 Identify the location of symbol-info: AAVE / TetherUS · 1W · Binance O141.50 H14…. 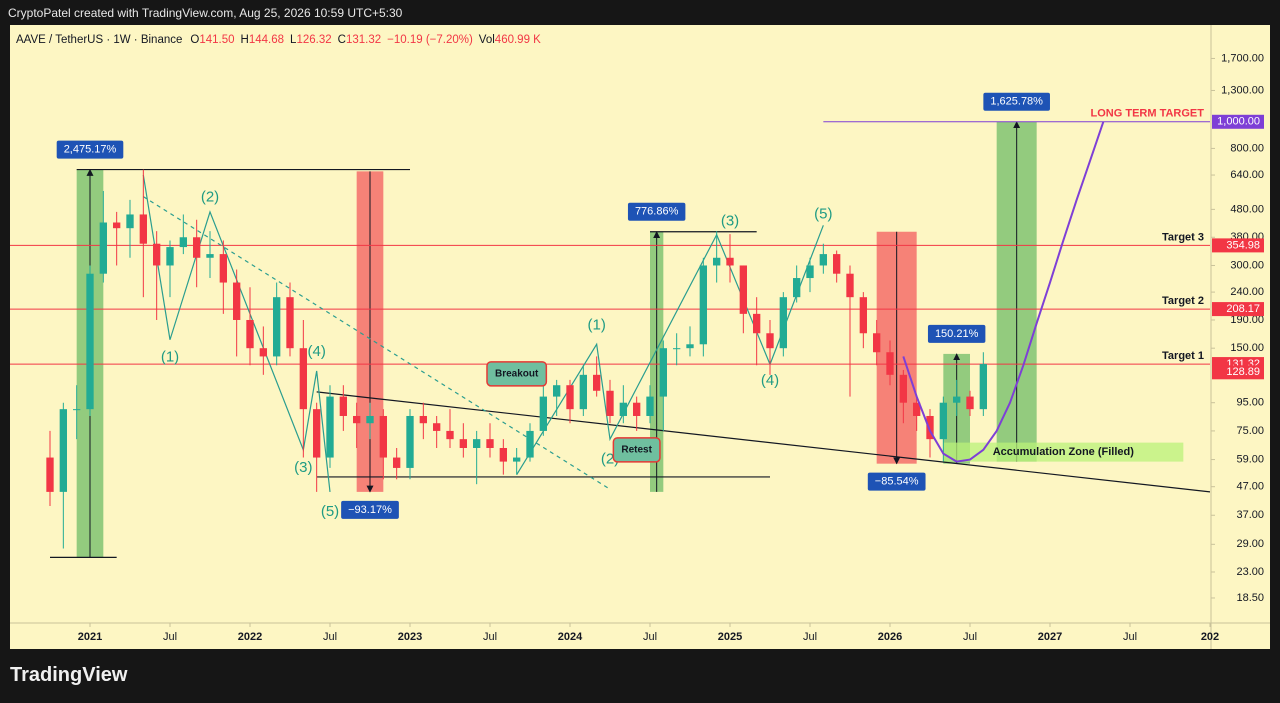
(281, 40).